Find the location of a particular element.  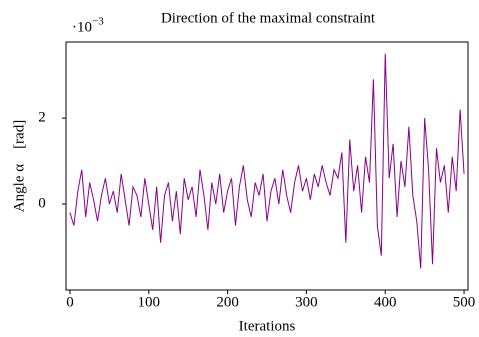

y-tick-label: 2 is located at coordinates (42, 118).